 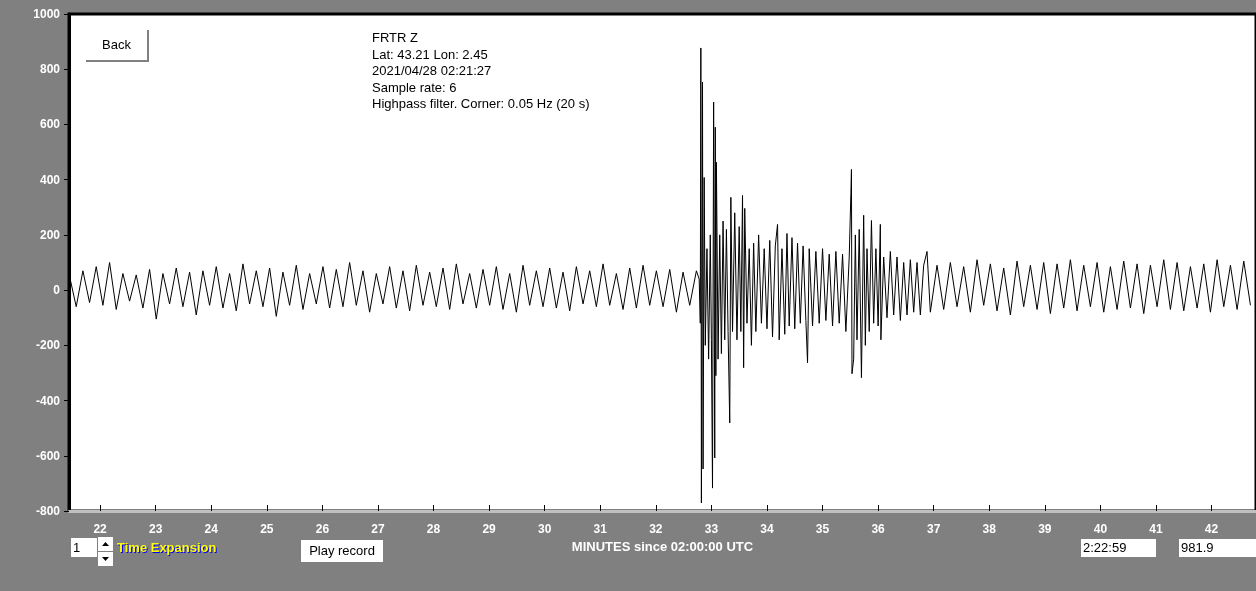 What do you see at coordinates (100, 529) in the screenshot?
I see `x-tick-label: 22` at bounding box center [100, 529].